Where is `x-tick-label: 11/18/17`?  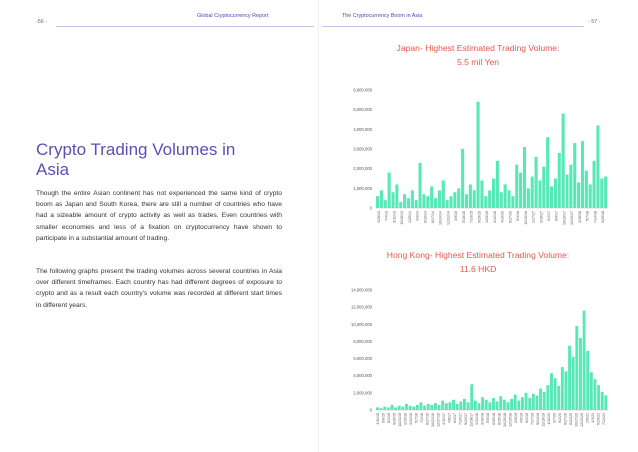
x-tick-label: 11/18/17 is located at coordinates (472, 420).